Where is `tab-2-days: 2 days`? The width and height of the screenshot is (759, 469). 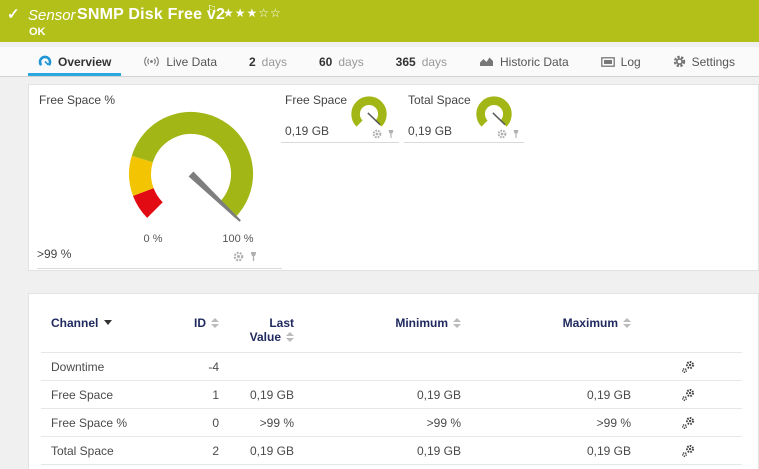 tab-2-days: 2 days is located at coordinates (268, 61).